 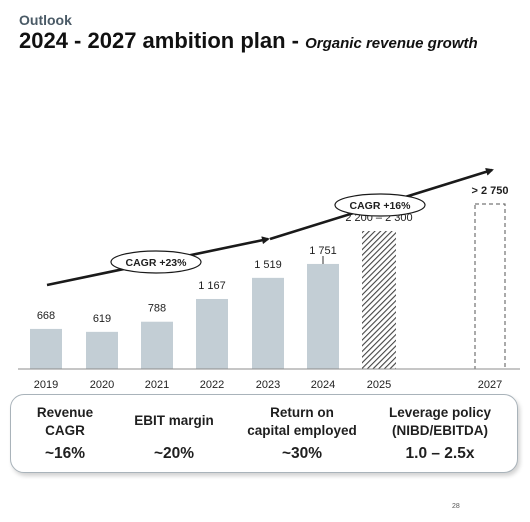 What do you see at coordinates (302, 412) in the screenshot?
I see `kpi-label-line: Return on` at bounding box center [302, 412].